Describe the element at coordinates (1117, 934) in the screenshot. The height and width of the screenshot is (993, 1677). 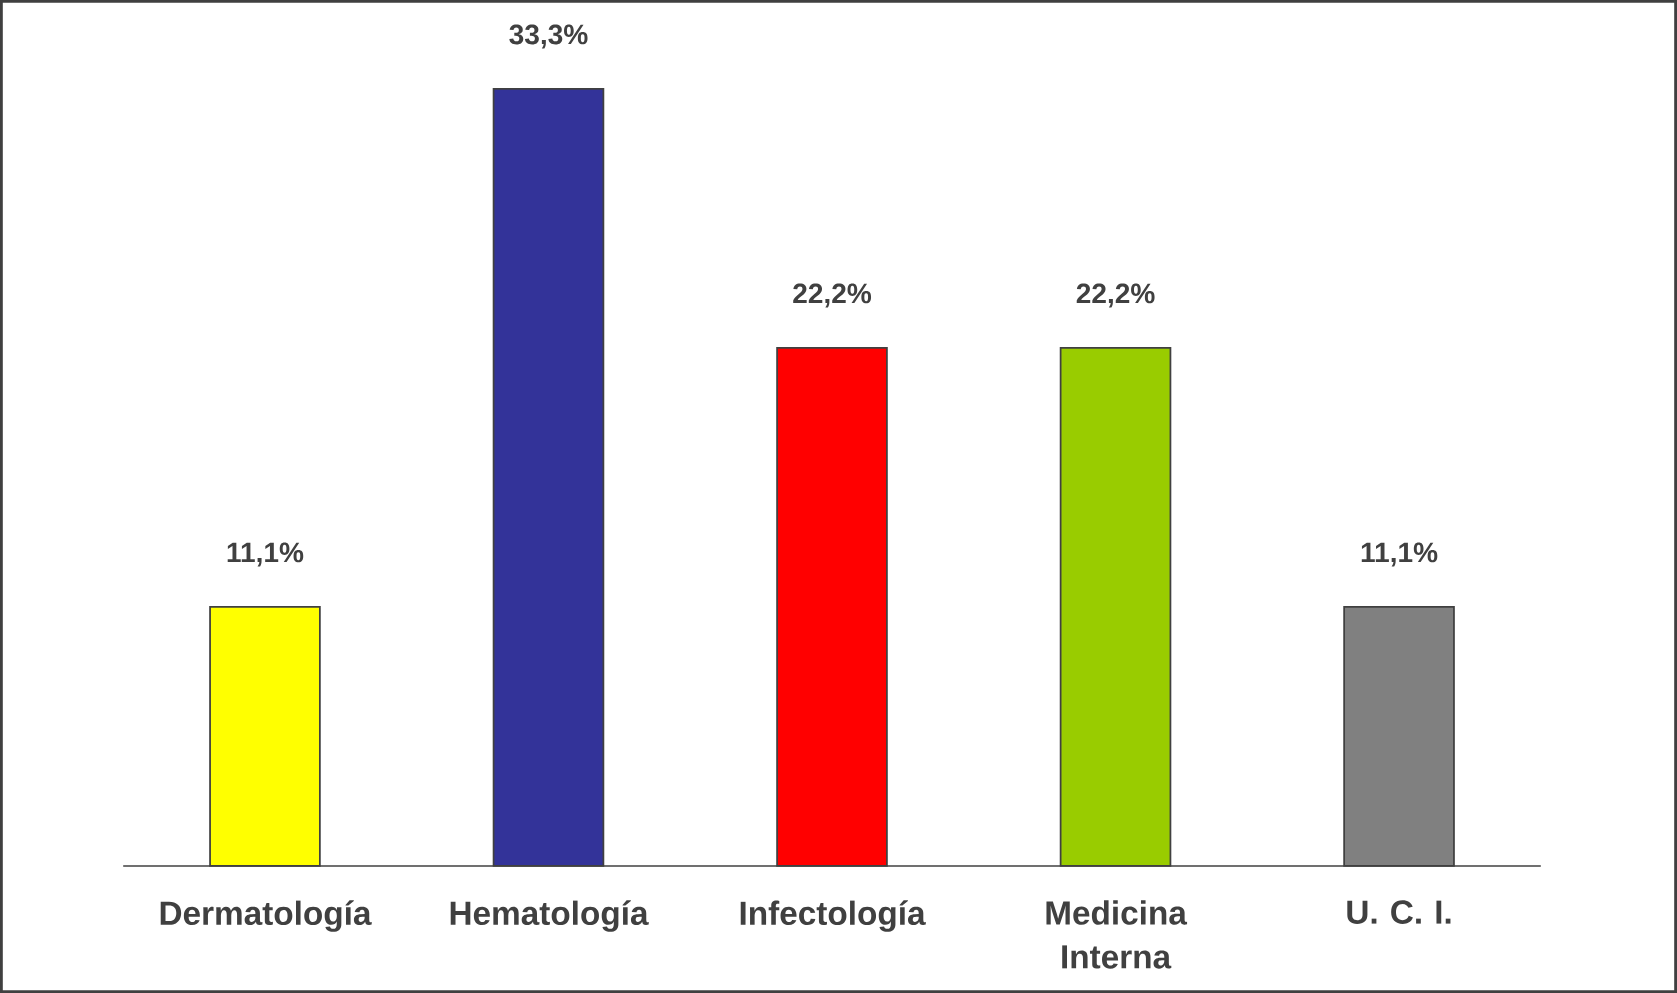
I see `x-tick-label: Medicina Interna` at that location.